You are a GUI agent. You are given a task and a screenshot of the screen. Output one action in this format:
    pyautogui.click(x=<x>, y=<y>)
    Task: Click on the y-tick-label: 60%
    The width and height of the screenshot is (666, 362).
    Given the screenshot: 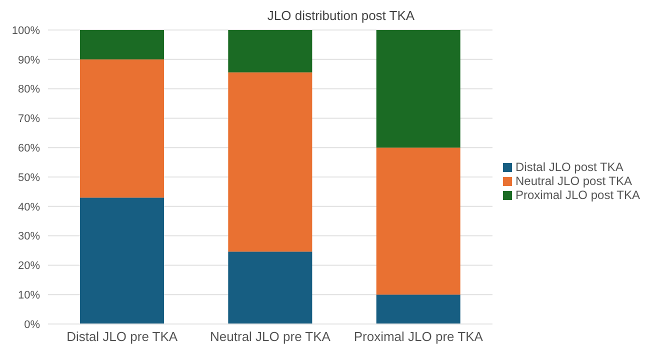 What is the action you would take?
    pyautogui.click(x=29, y=148)
    